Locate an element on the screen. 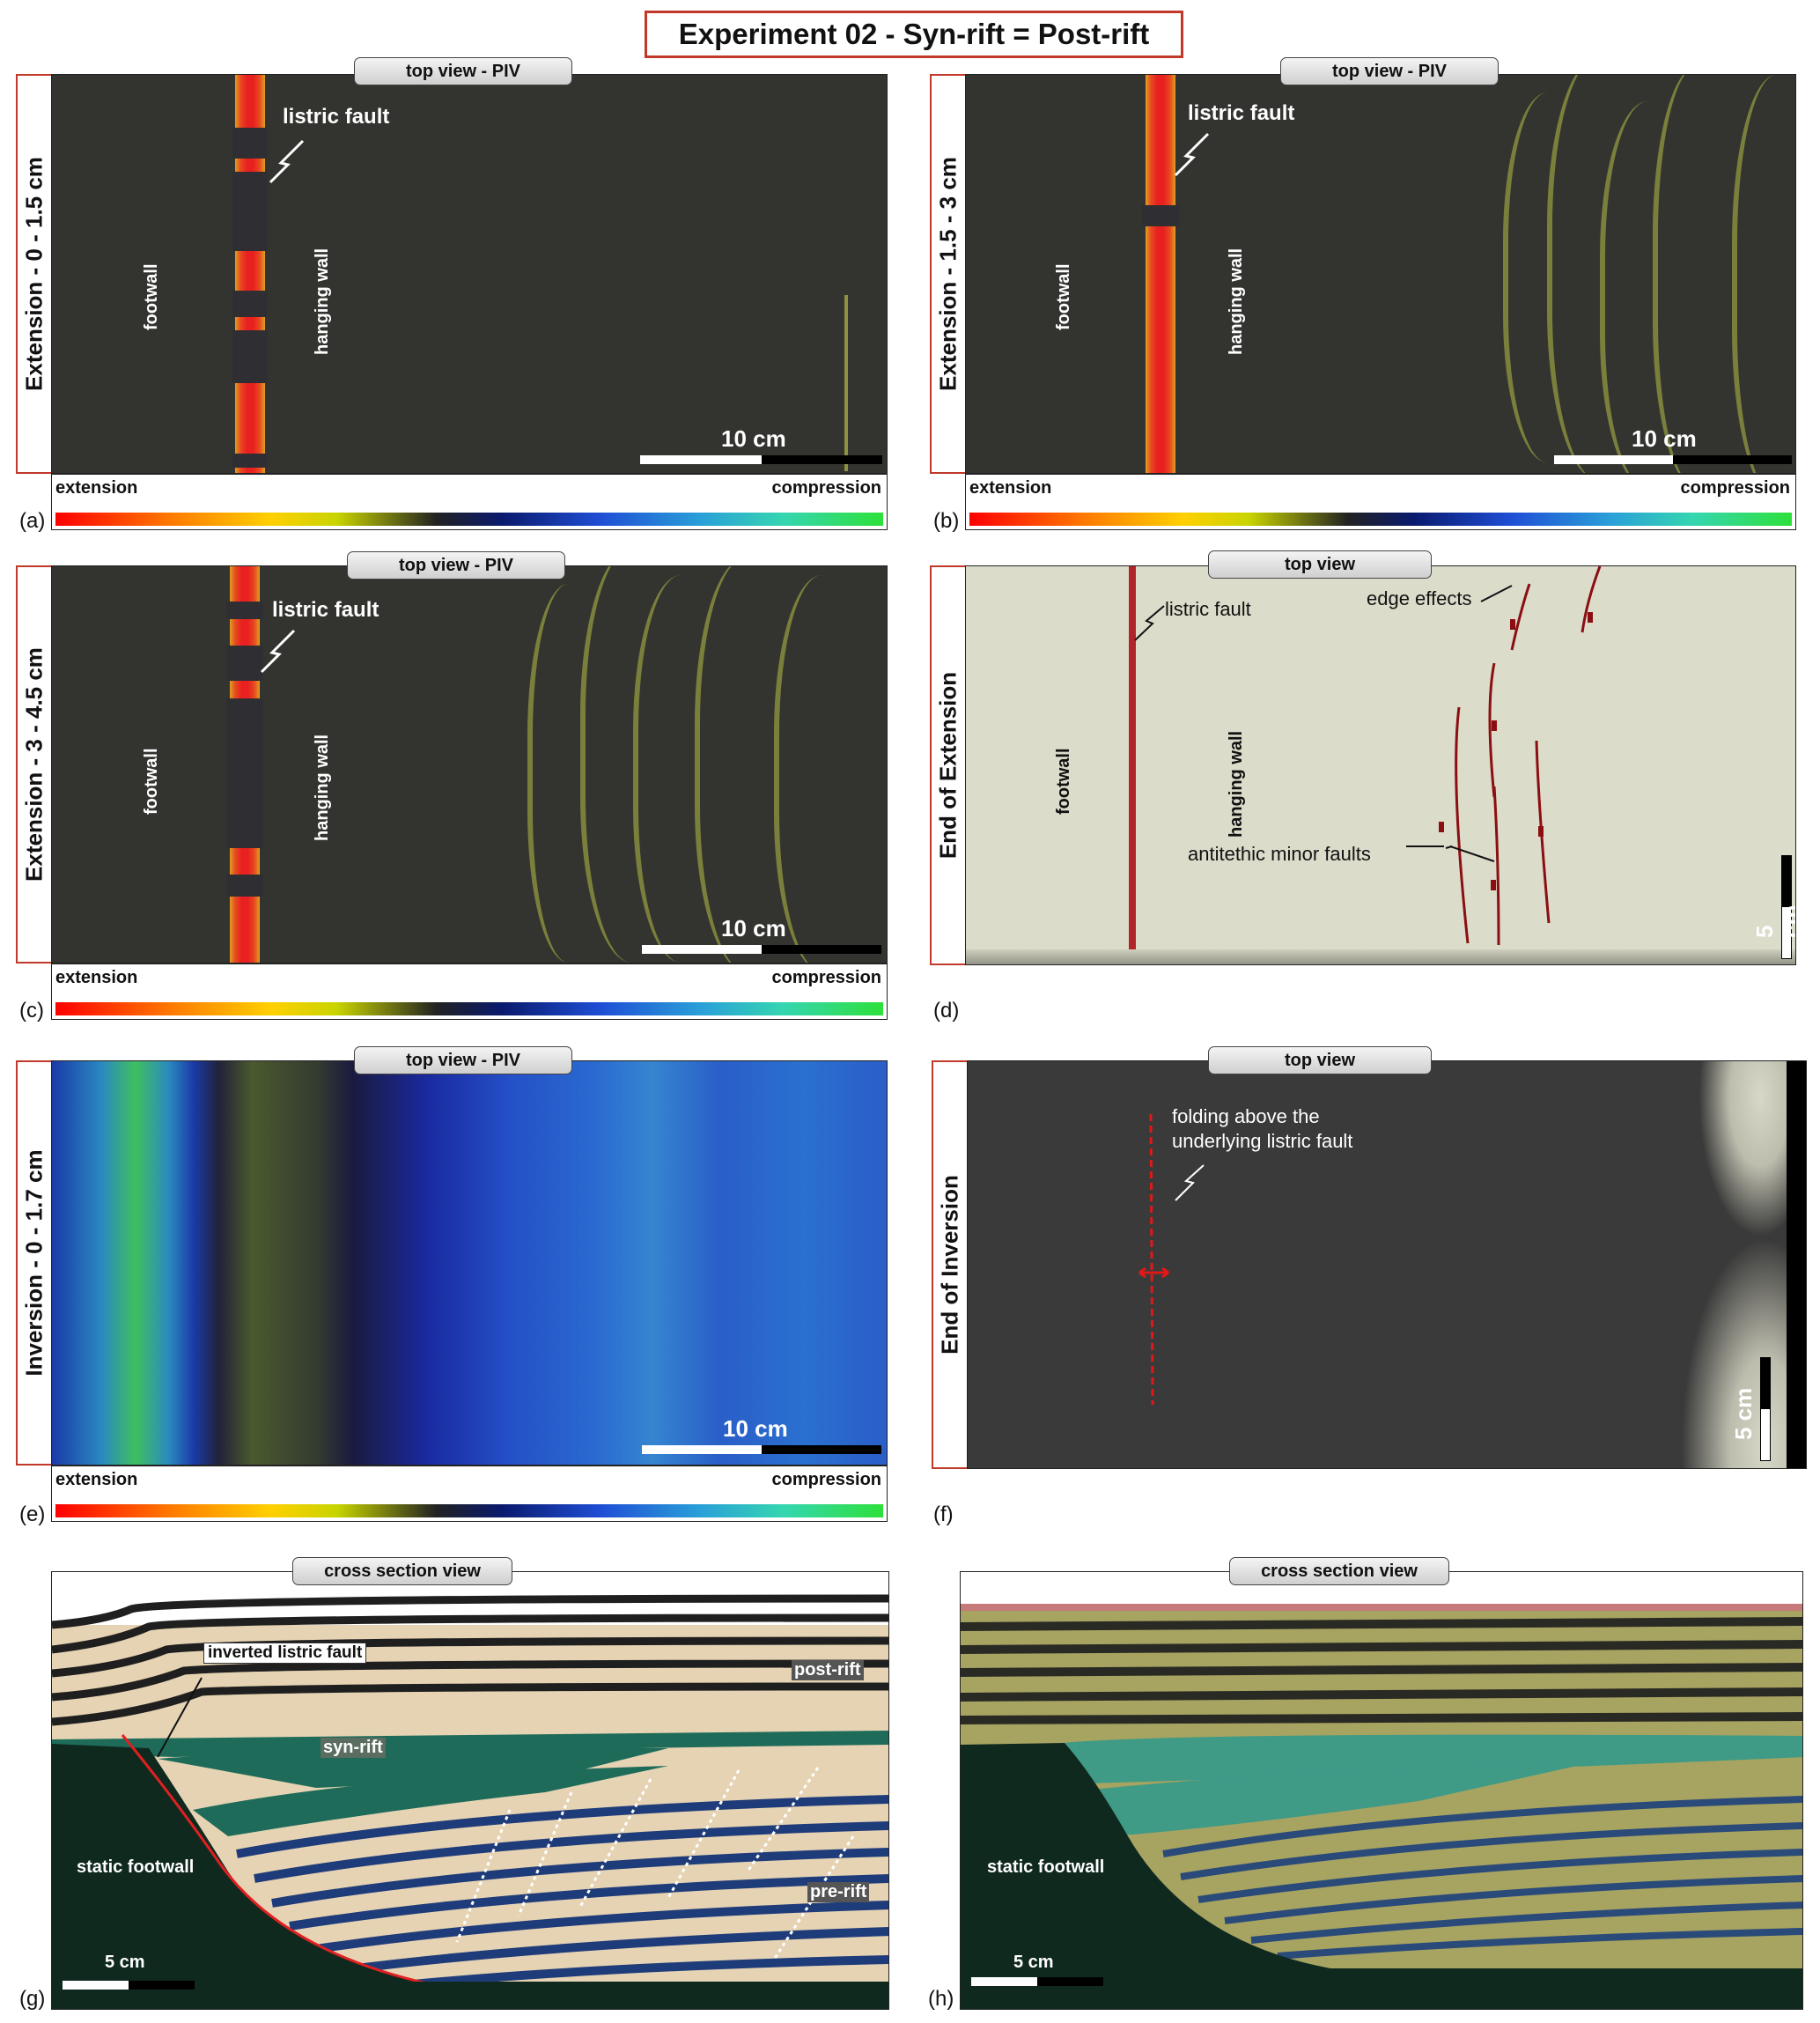  panel-letter-h: (h) is located at coordinates (941, 1999).